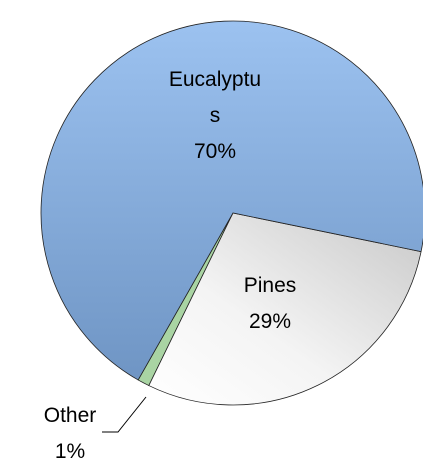  What do you see at coordinates (124, 414) in the screenshot?
I see `leader-line` at bounding box center [124, 414].